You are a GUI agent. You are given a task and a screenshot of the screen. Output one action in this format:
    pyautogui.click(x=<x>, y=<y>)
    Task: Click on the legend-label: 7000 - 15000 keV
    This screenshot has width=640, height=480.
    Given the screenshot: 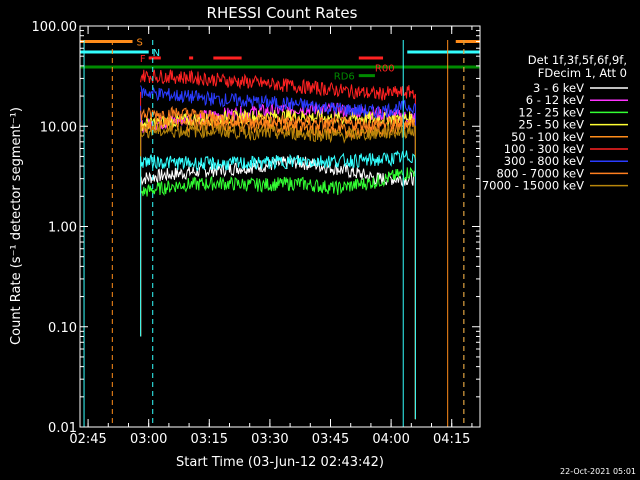 What is the action you would take?
    pyautogui.click(x=533, y=186)
    